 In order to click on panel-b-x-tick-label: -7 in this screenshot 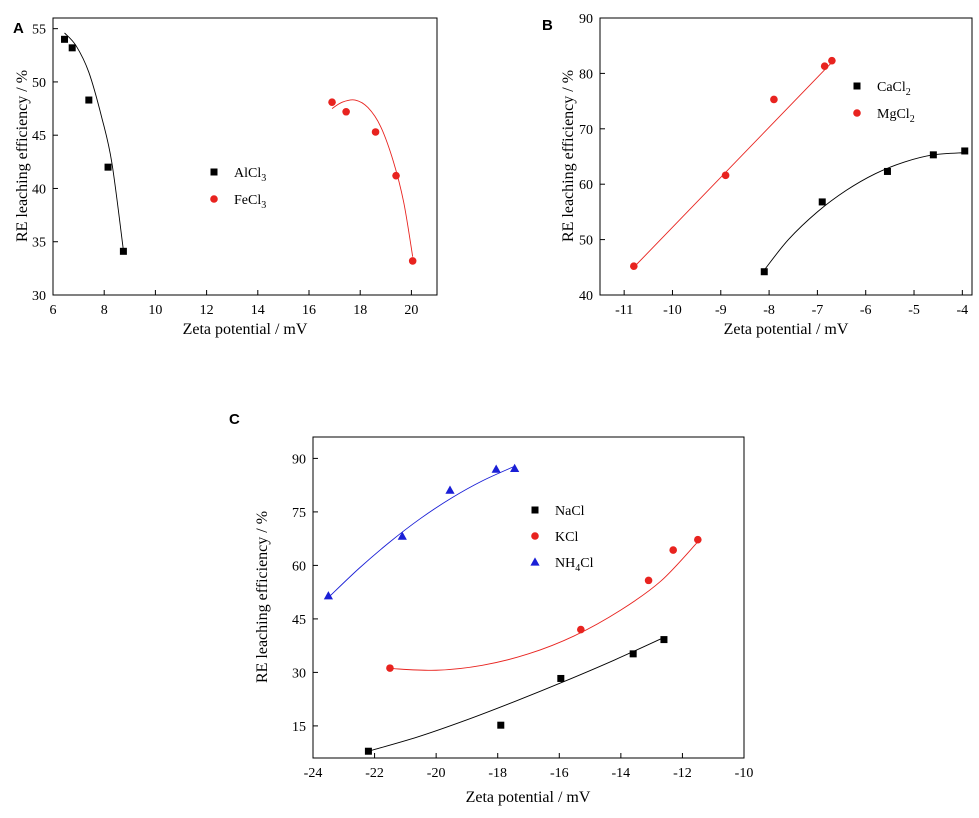, I will do `click(818, 310)`.